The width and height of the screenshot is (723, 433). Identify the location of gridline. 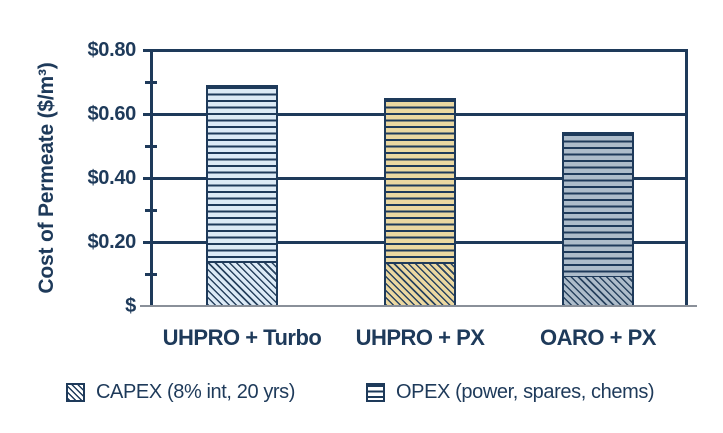
(415, 50).